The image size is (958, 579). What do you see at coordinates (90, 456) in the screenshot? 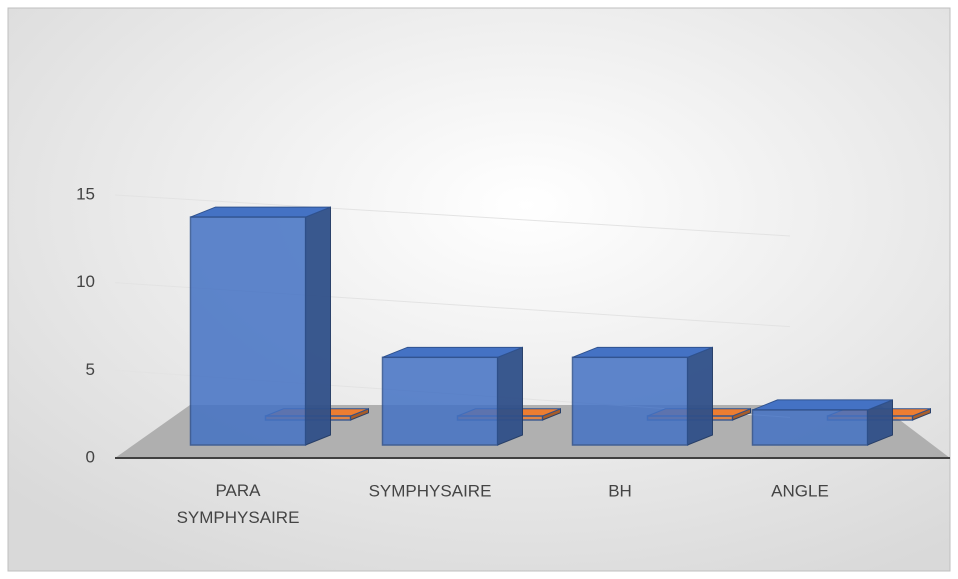
I see `y-tick-label: 0` at bounding box center [90, 456].